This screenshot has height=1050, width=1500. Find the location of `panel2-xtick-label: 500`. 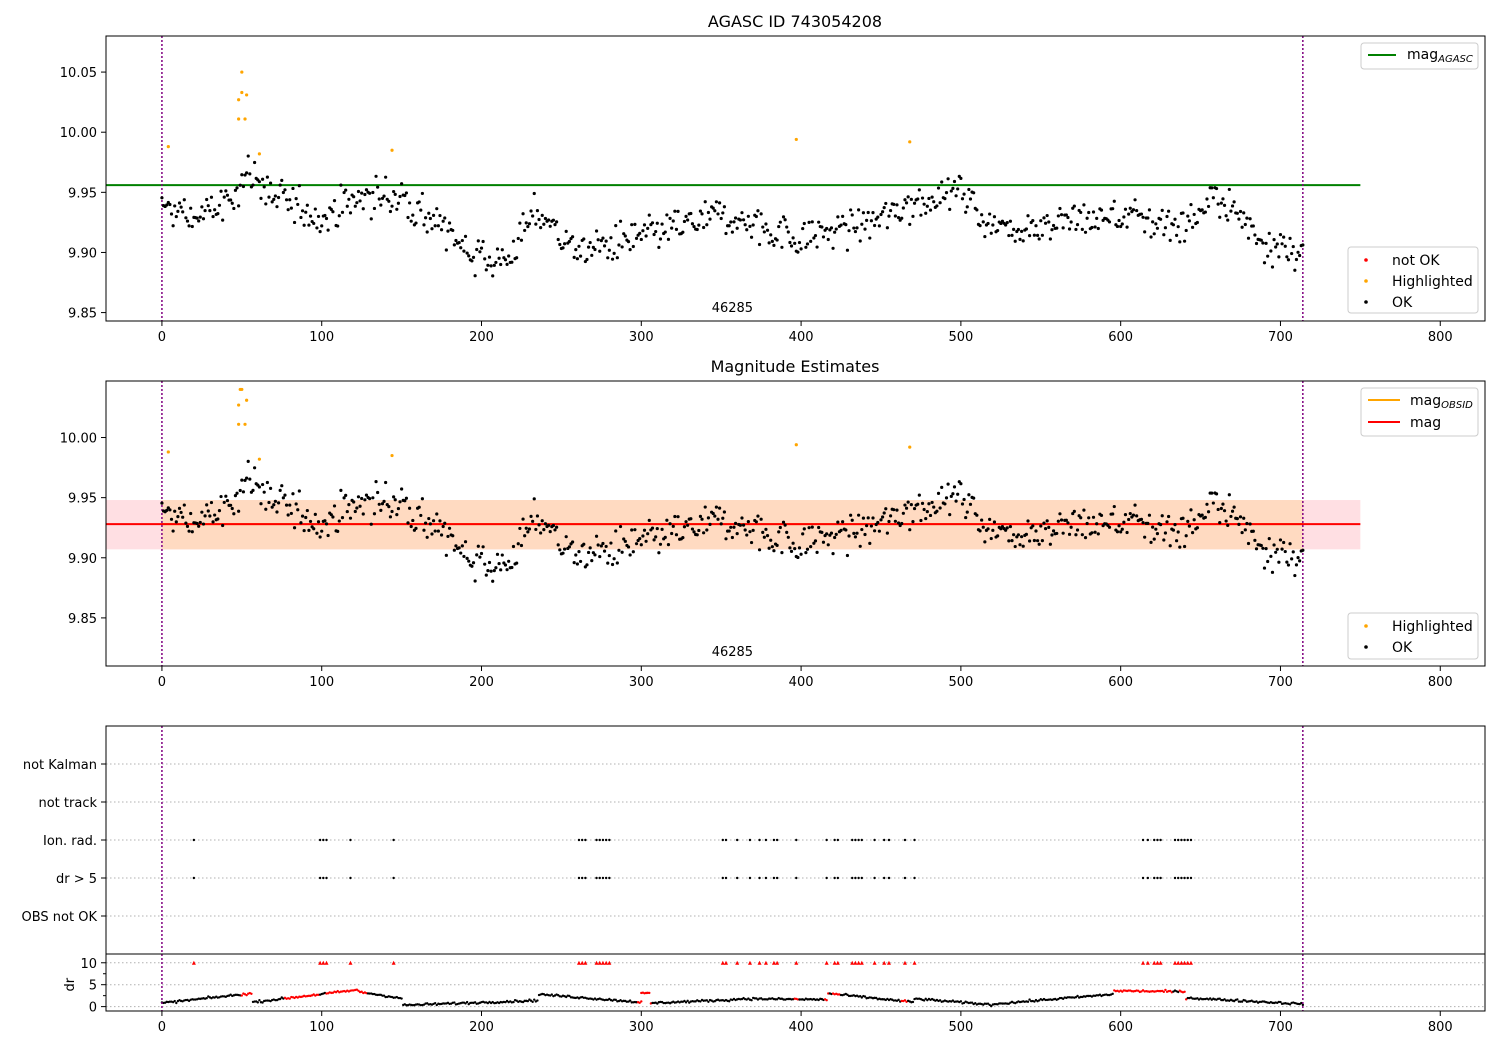

panel2-xtick-label: 500 is located at coordinates (960, 682).